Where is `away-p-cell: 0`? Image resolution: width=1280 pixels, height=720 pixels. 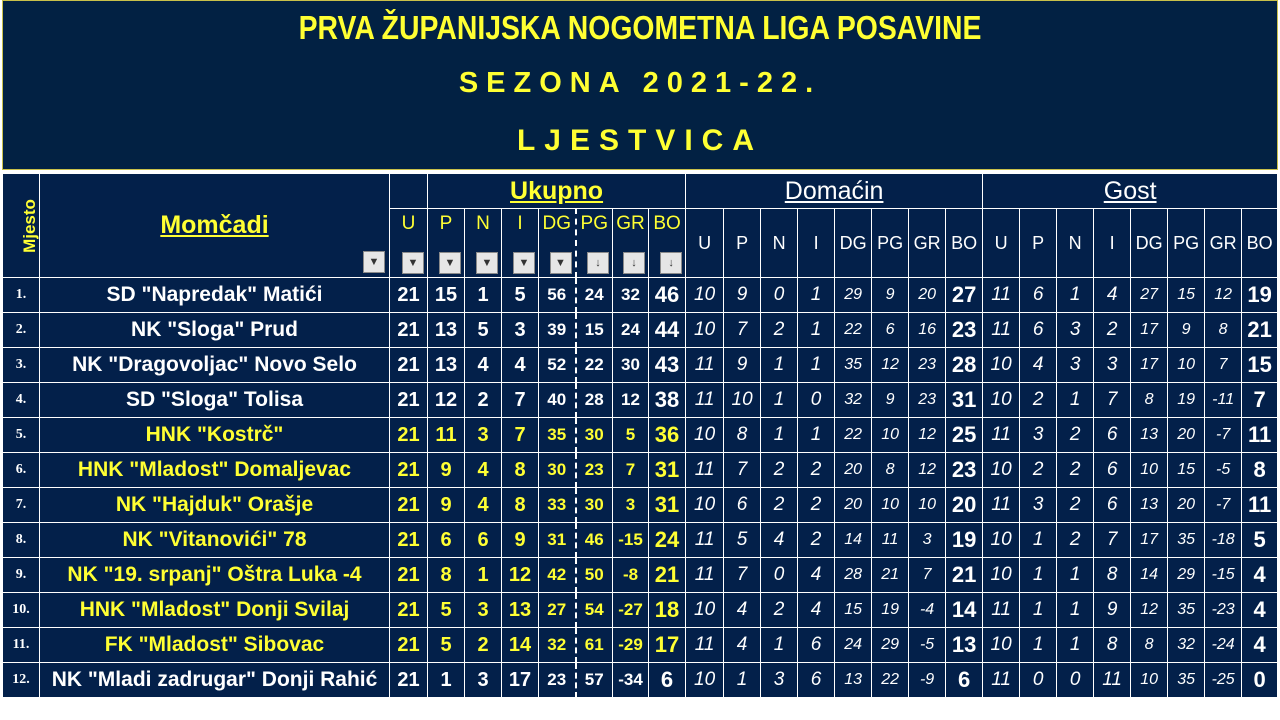 away-p-cell: 0 is located at coordinates (1038, 680).